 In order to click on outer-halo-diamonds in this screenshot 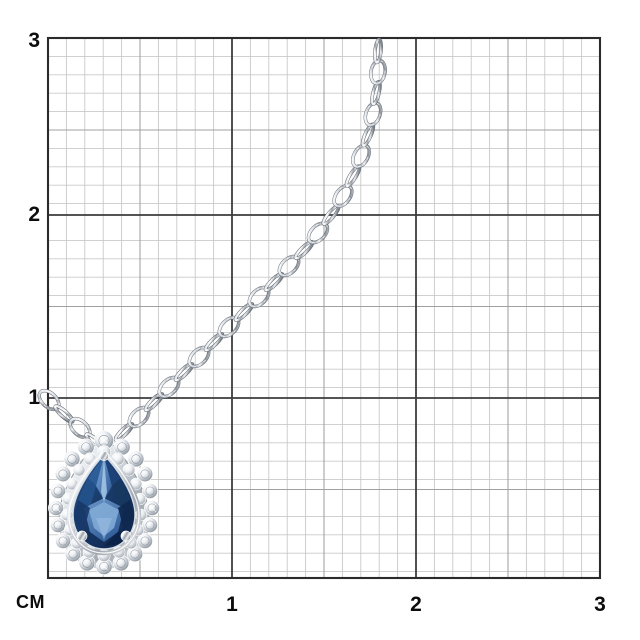, I will do `click(104, 503)`.